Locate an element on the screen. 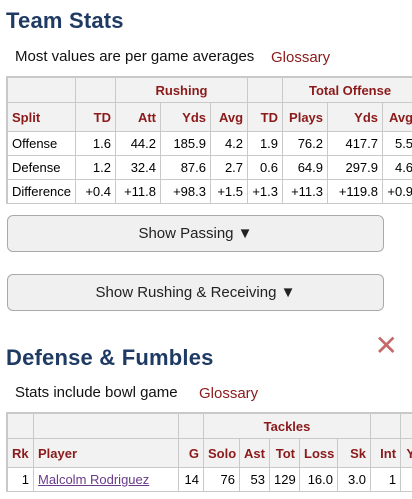 The image size is (412, 499). table-cell: Defense is located at coordinates (41, 167).